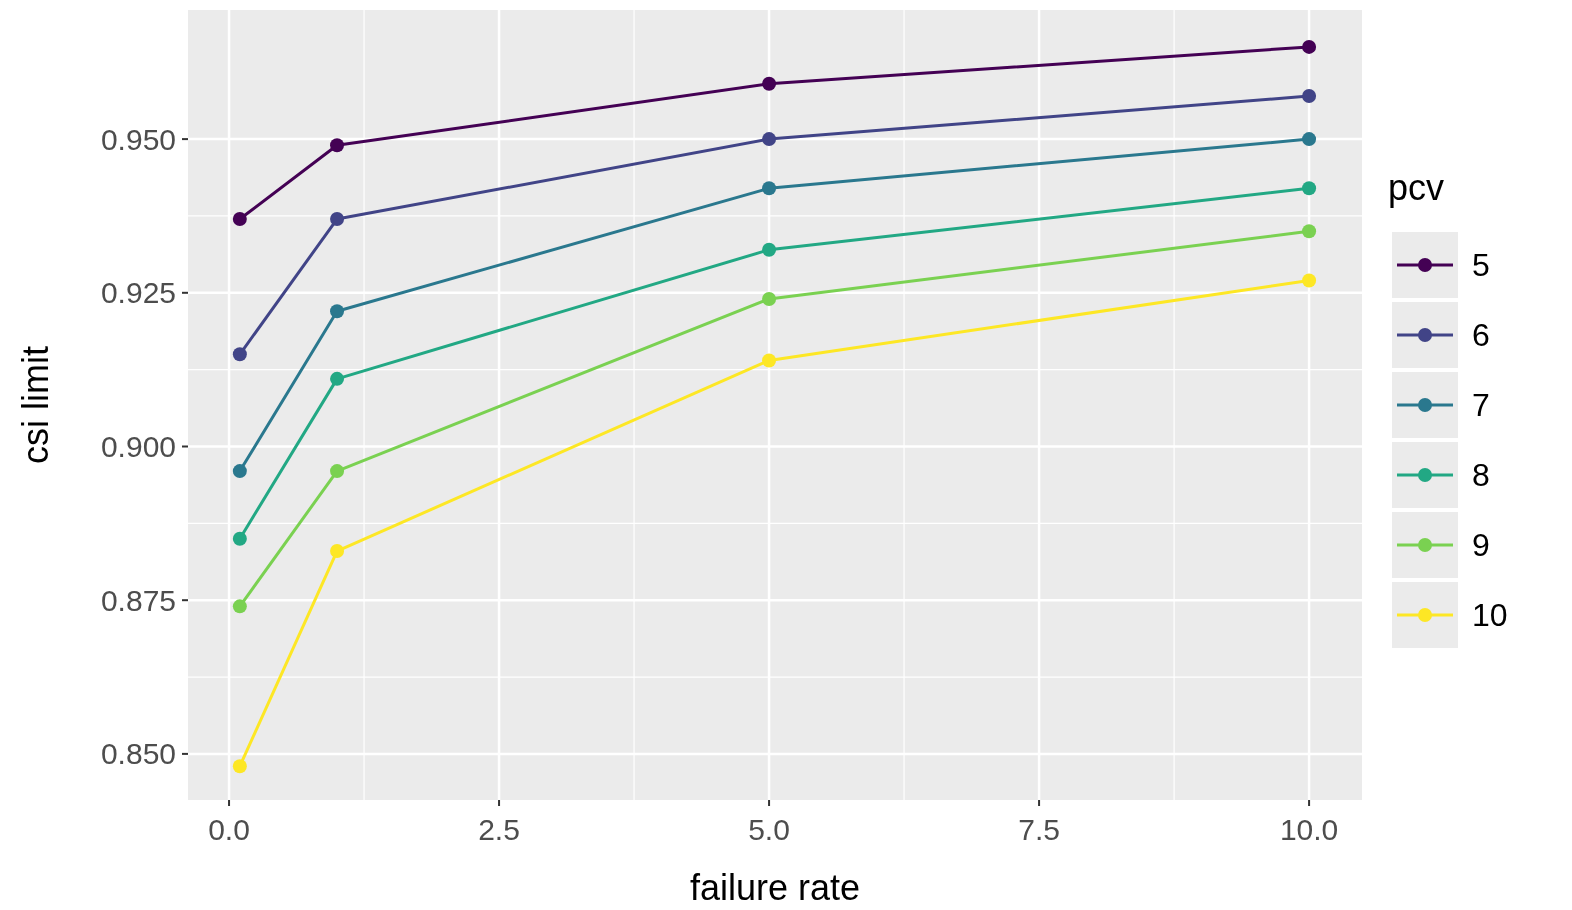 This screenshot has width=1572, height=910. What do you see at coordinates (138, 754) in the screenshot?
I see `y-tick-label: 0.850` at bounding box center [138, 754].